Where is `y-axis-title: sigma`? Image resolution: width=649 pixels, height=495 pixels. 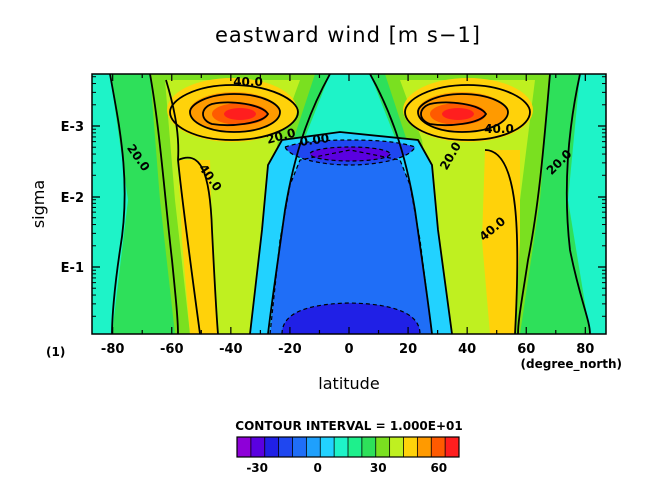
y-axis-title: sigma is located at coordinates (38, 204).